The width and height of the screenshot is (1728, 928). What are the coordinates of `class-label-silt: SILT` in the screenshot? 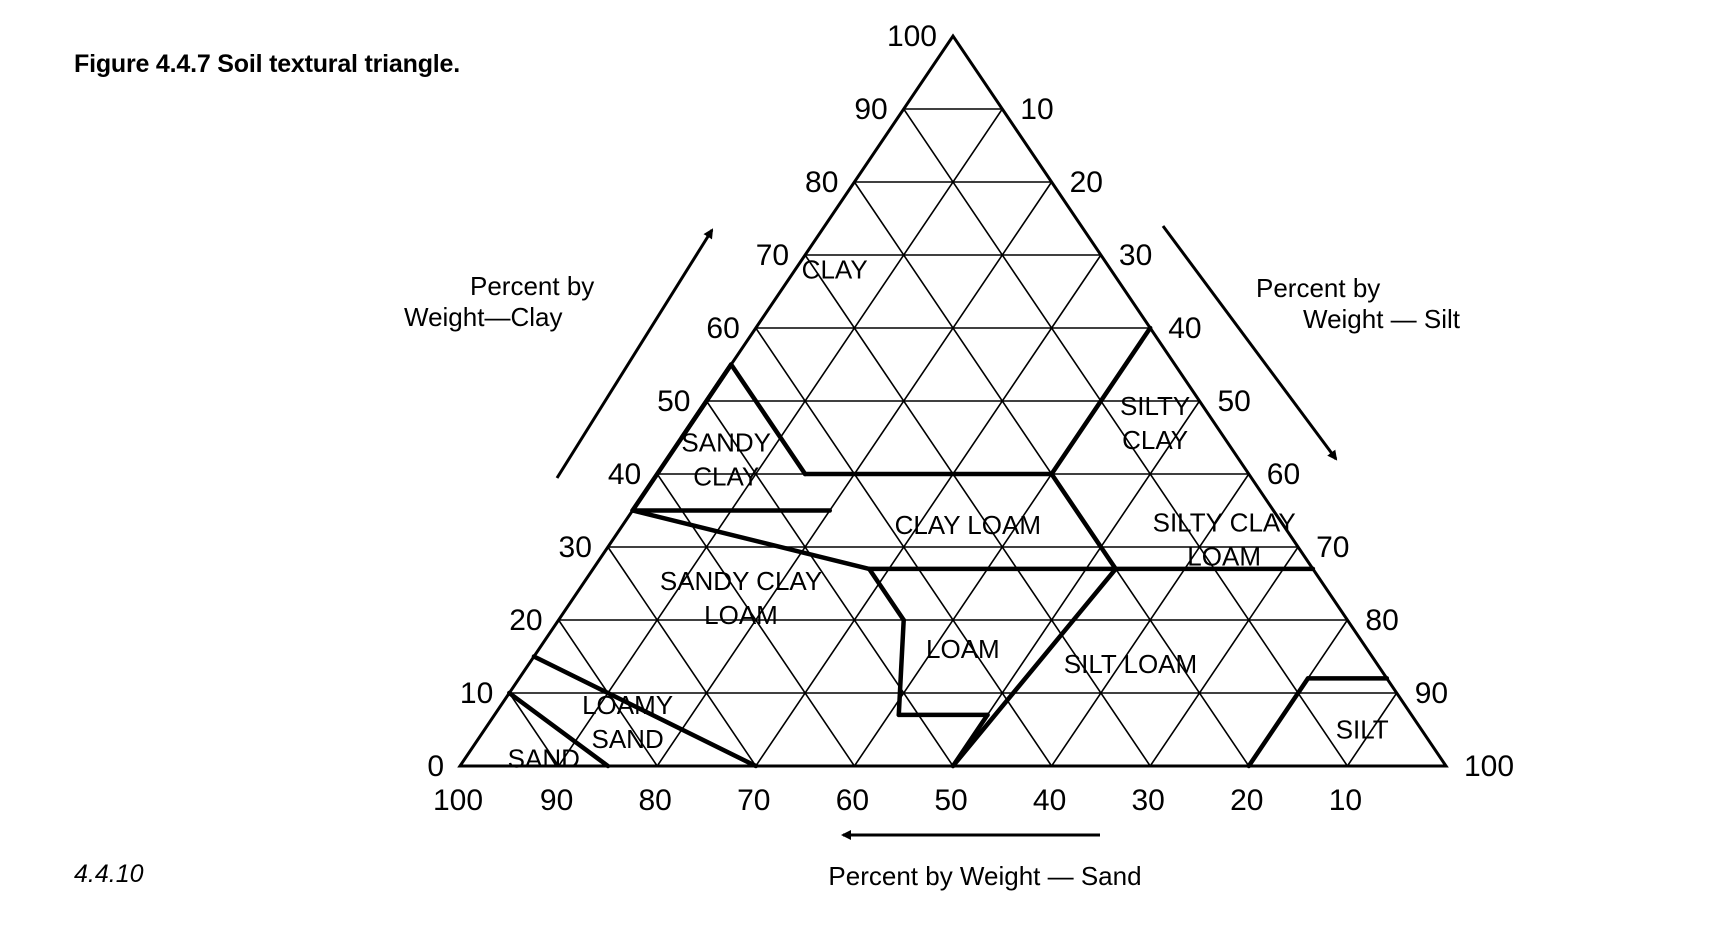 It's located at (1362, 730).